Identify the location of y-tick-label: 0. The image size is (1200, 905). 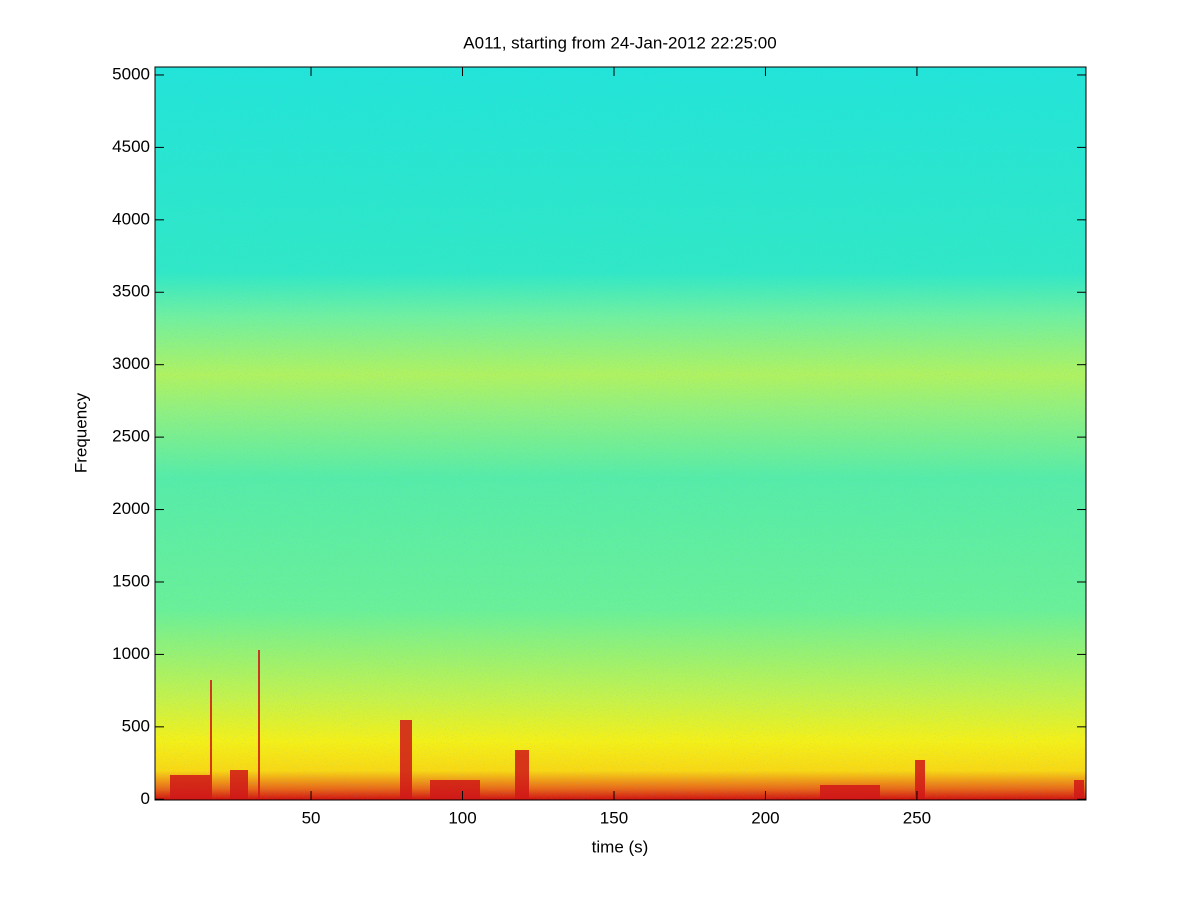
(145, 798).